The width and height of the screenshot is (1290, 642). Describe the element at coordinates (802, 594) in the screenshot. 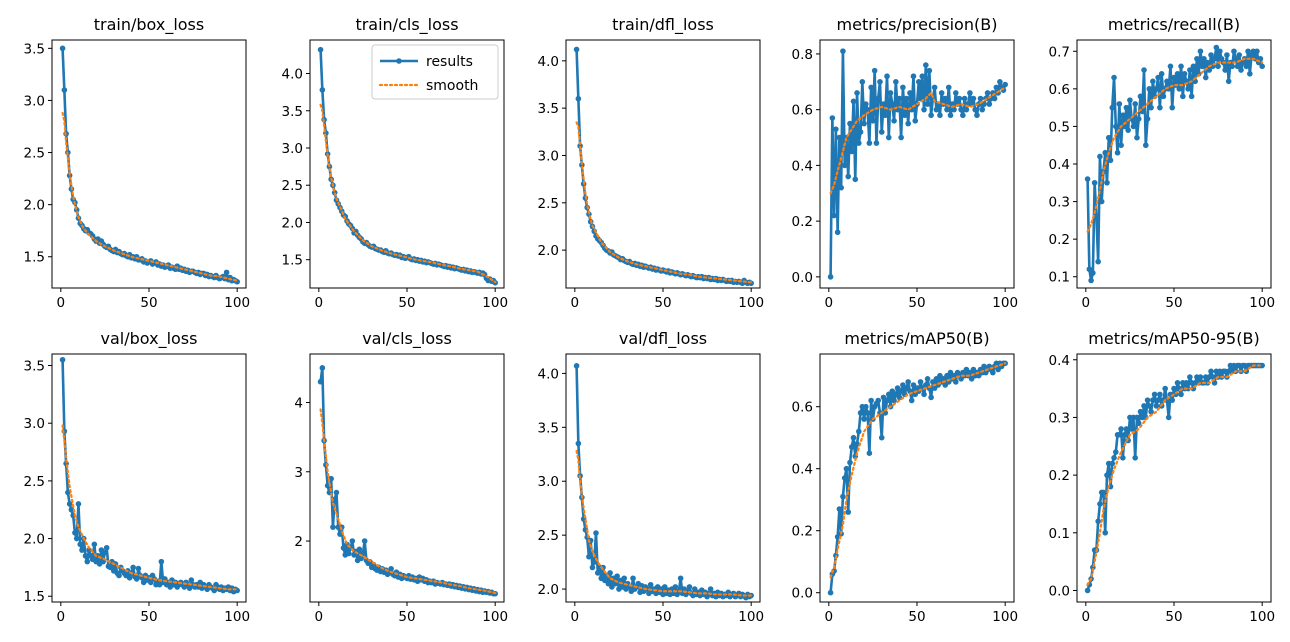

I see `y-tick-label: 0.0` at that location.